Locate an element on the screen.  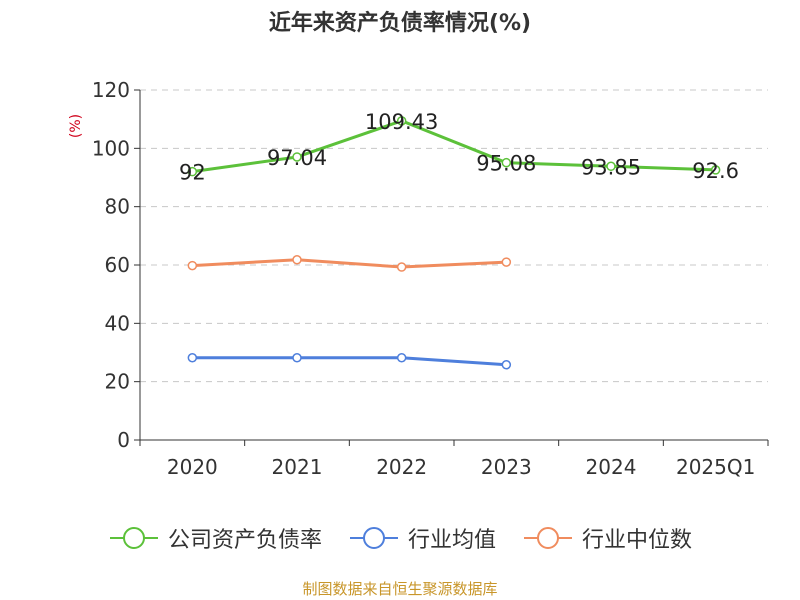
data-labels: 92 97.04 109.43 95.08 93.85 92.6 is located at coordinates (459, 147).